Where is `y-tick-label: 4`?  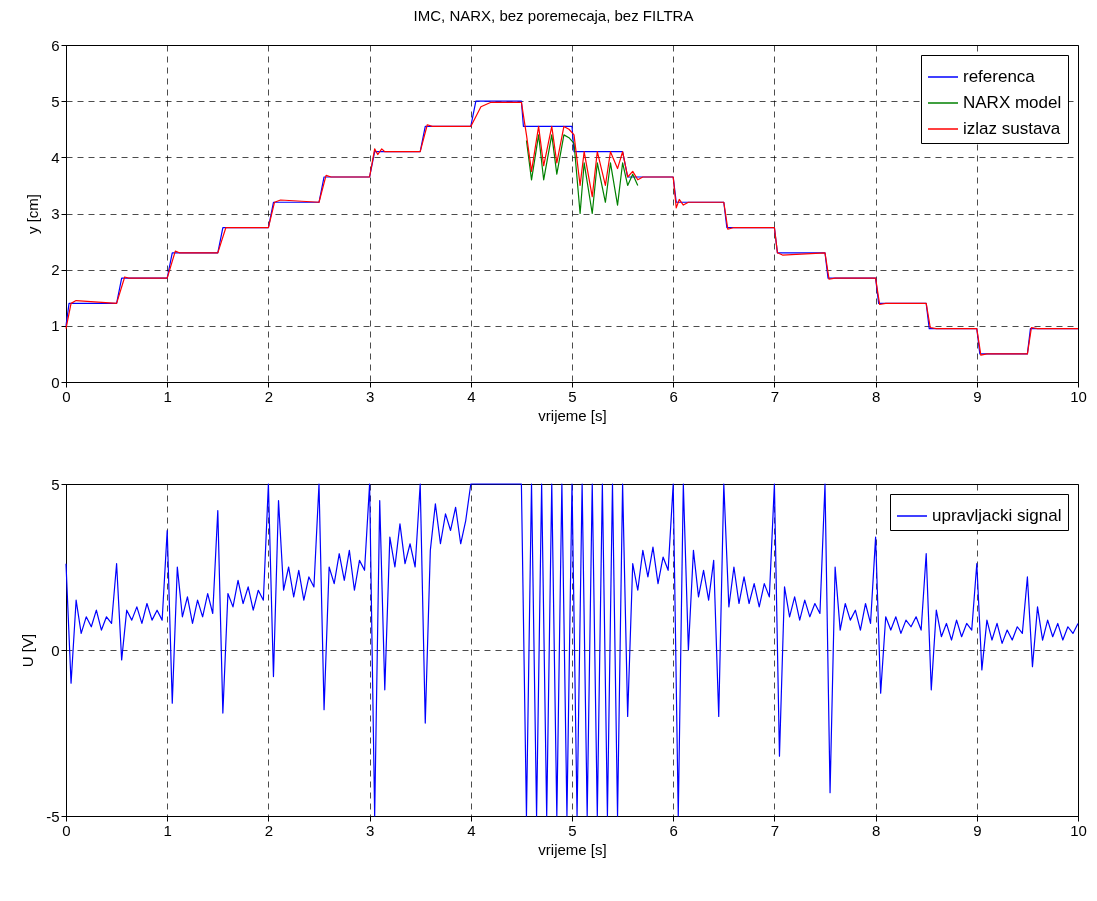
y-tick-label: 4 is located at coordinates (55, 157).